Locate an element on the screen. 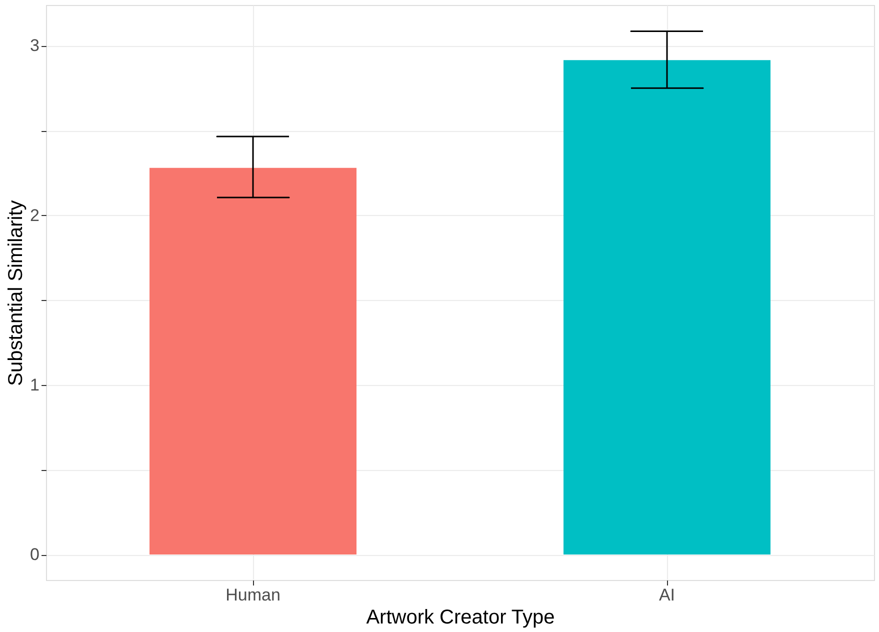 The width and height of the screenshot is (879, 632). y-axis-title: Substantial Similarity is located at coordinates (16, 293).